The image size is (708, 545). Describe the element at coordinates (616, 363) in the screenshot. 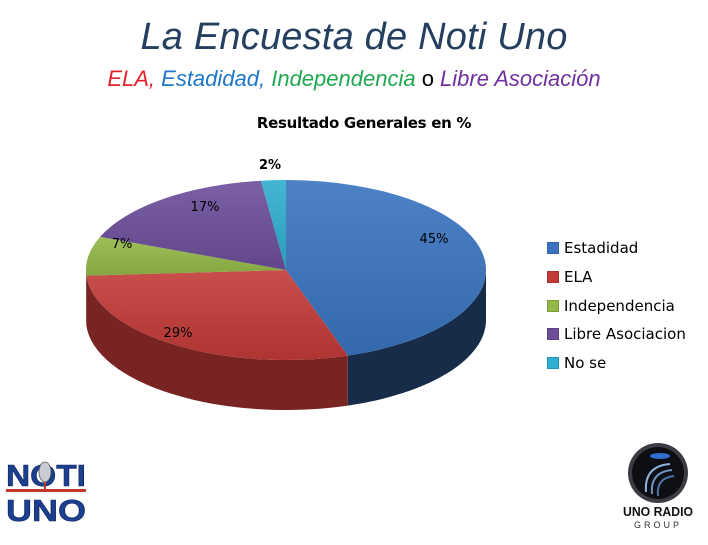

I see `legend-item-no-se: No se` at that location.